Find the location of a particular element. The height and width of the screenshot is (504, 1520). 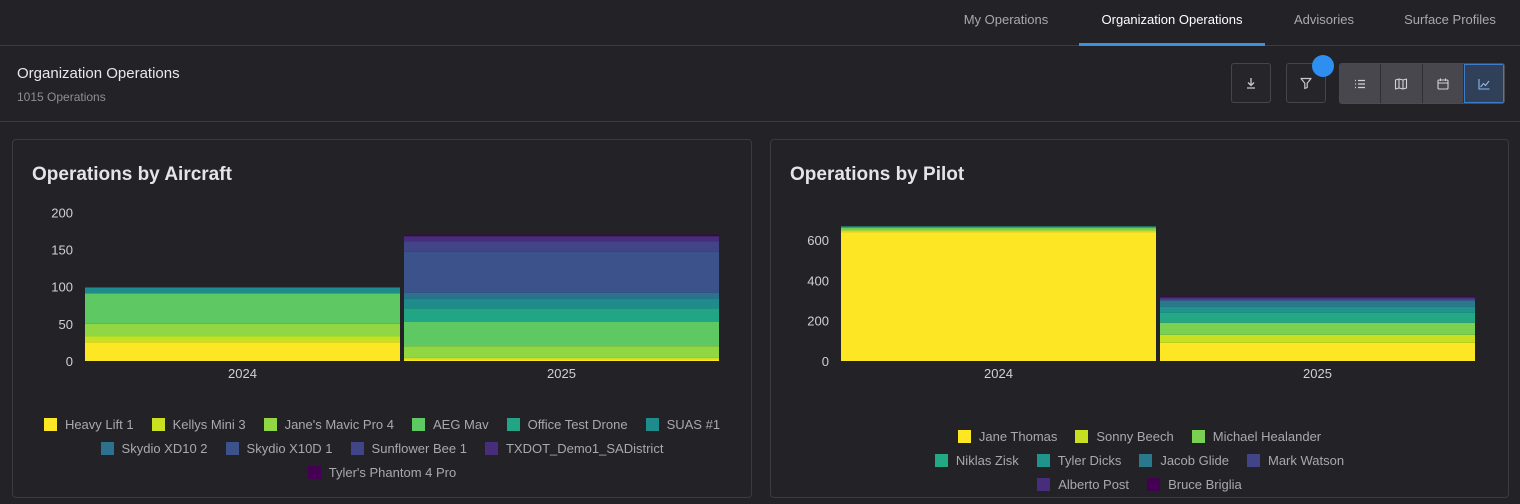

legend-item: Bruce Briglia is located at coordinates (1194, 484).